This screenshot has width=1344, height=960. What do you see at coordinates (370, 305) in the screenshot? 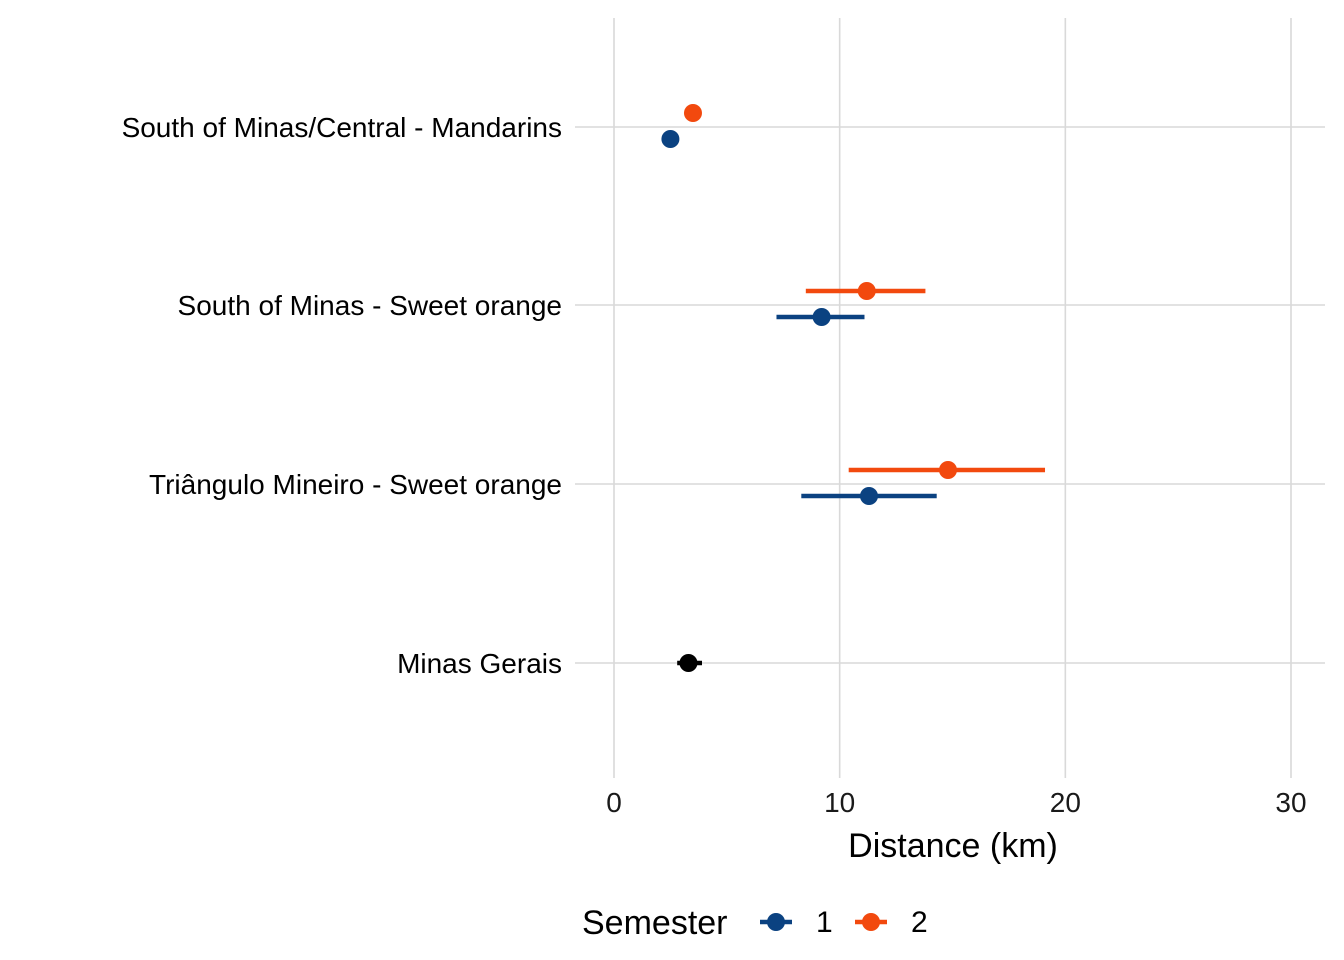
I see `category-label: South of Minas - Sweet orange` at bounding box center [370, 305].